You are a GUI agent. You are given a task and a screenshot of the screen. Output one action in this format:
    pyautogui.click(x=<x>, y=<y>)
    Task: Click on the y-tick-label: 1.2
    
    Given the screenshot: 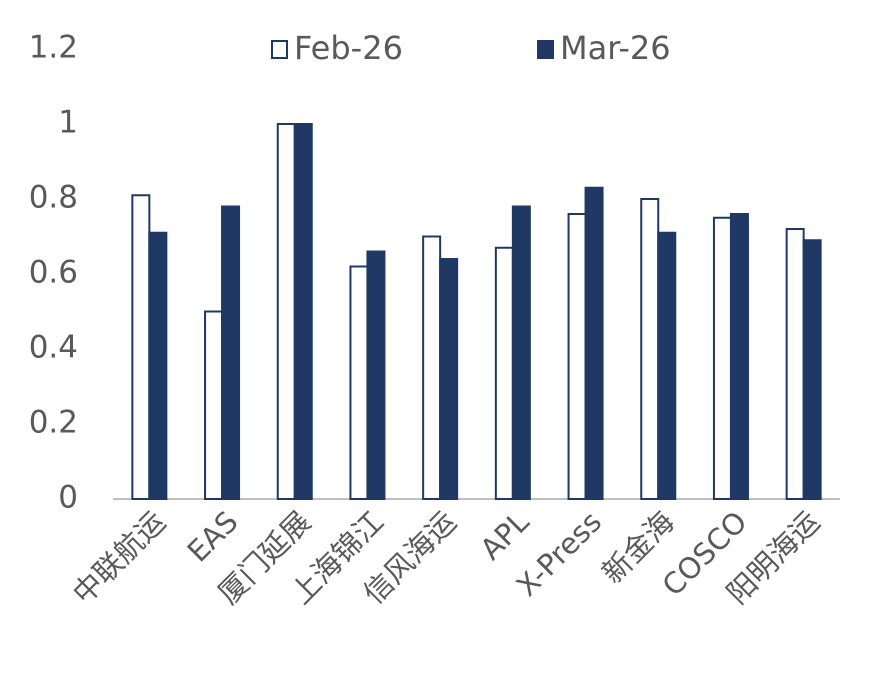 What is the action you would take?
    pyautogui.click(x=53, y=48)
    